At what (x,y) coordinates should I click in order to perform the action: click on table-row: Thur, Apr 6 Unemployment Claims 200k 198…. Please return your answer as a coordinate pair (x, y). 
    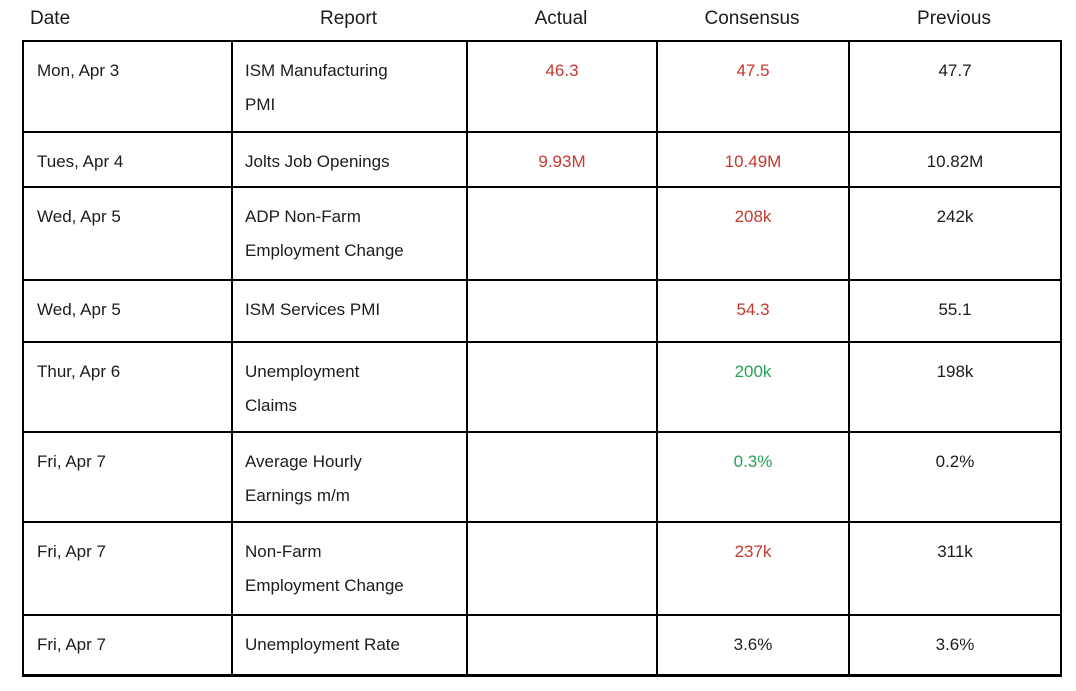
    Looking at the image, I should click on (542, 387).